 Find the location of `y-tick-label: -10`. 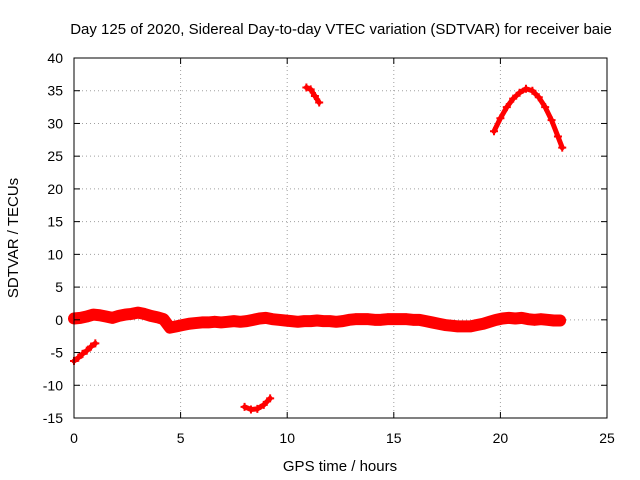

y-tick-label: -10 is located at coordinates (53, 385).